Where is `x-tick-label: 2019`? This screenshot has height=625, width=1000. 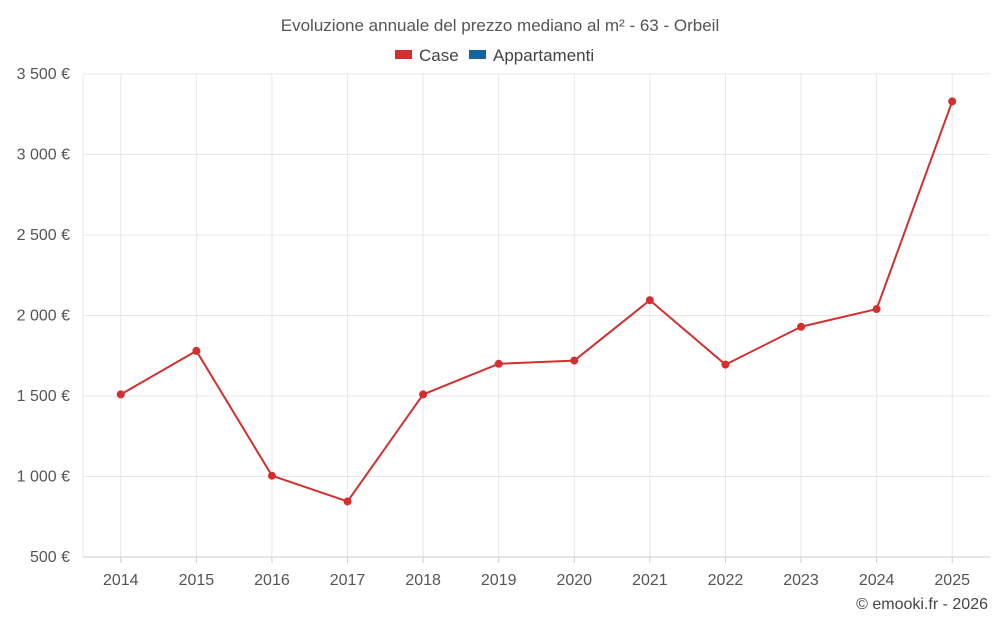
x-tick-label: 2019 is located at coordinates (499, 580).